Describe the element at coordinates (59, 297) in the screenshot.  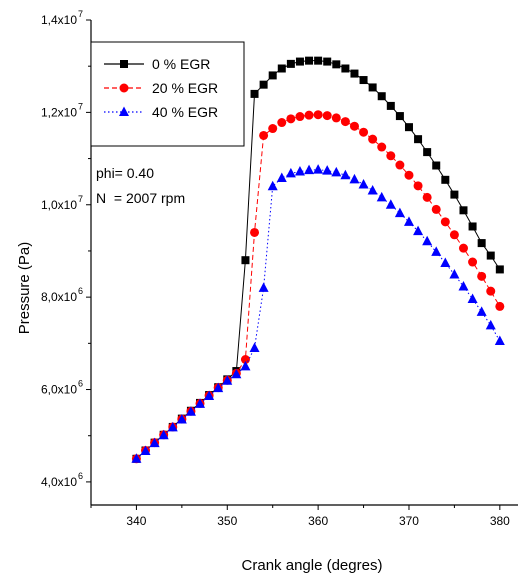
I see `y-tick-label-2: 8,0x10` at that location.